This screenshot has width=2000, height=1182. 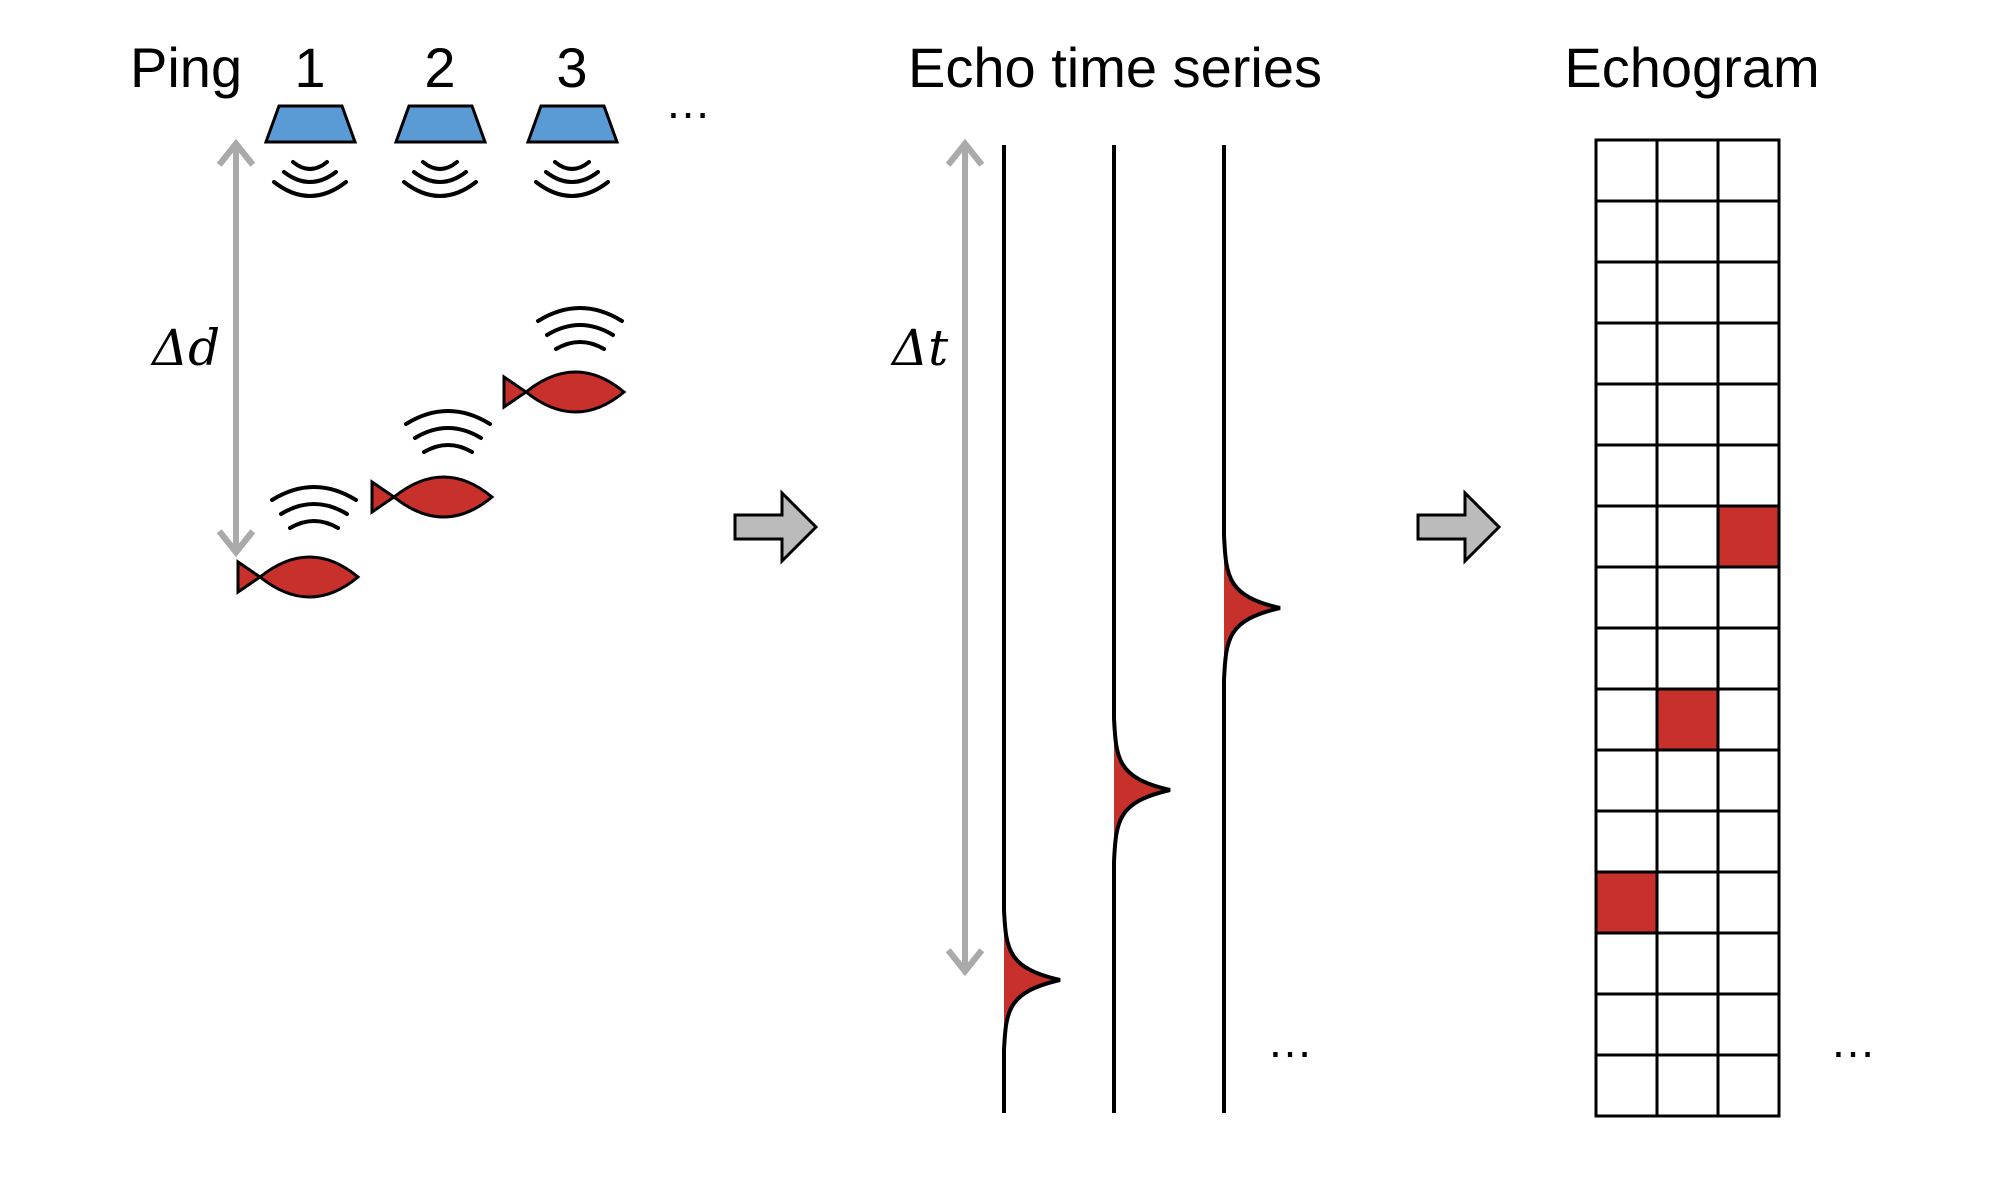 What do you see at coordinates (1691, 67) in the screenshot?
I see `echogram-title: Echogram` at bounding box center [1691, 67].